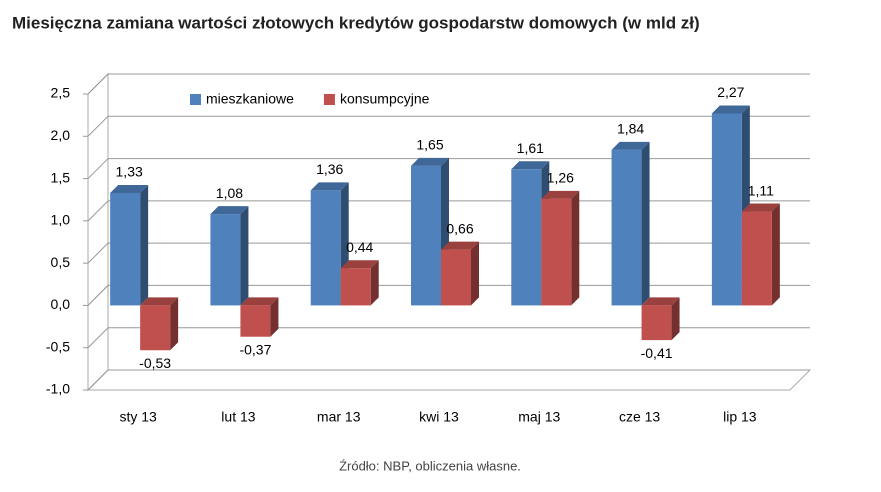 This screenshot has height=492, width=881. Describe the element at coordinates (730, 92) in the screenshot. I see `value-label: 2,27` at that location.